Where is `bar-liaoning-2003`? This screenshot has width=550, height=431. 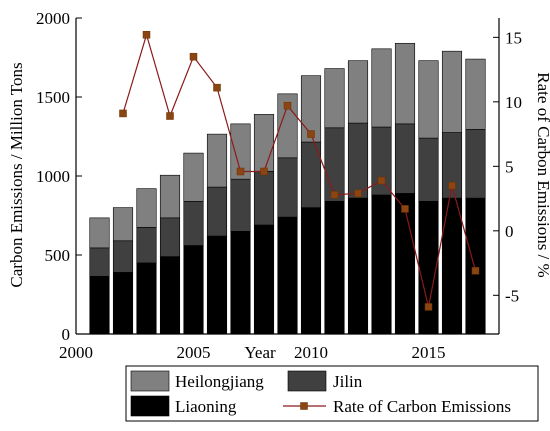
bar-liaoning-2003 is located at coordinates (146, 298).